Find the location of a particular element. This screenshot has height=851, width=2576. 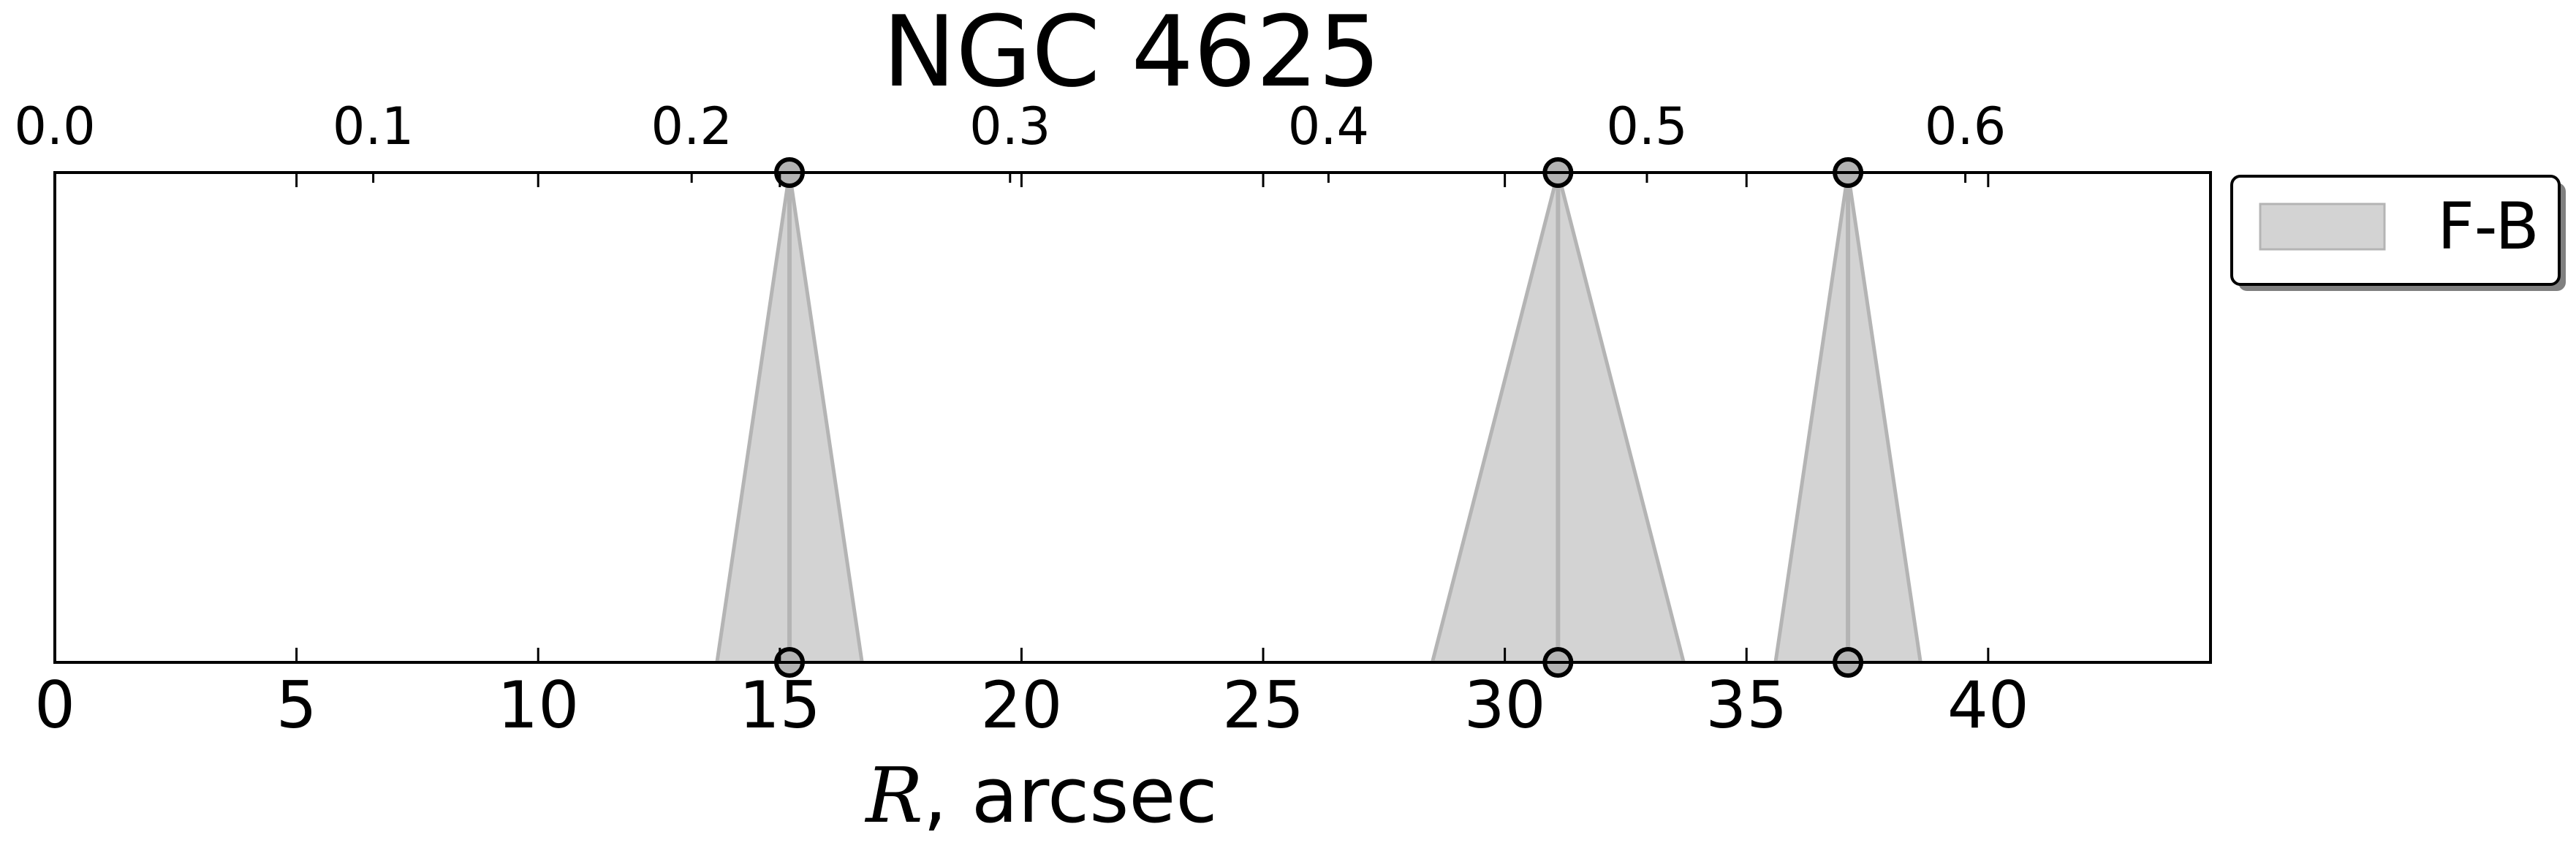

x-tick-label: 5 is located at coordinates (296, 705).